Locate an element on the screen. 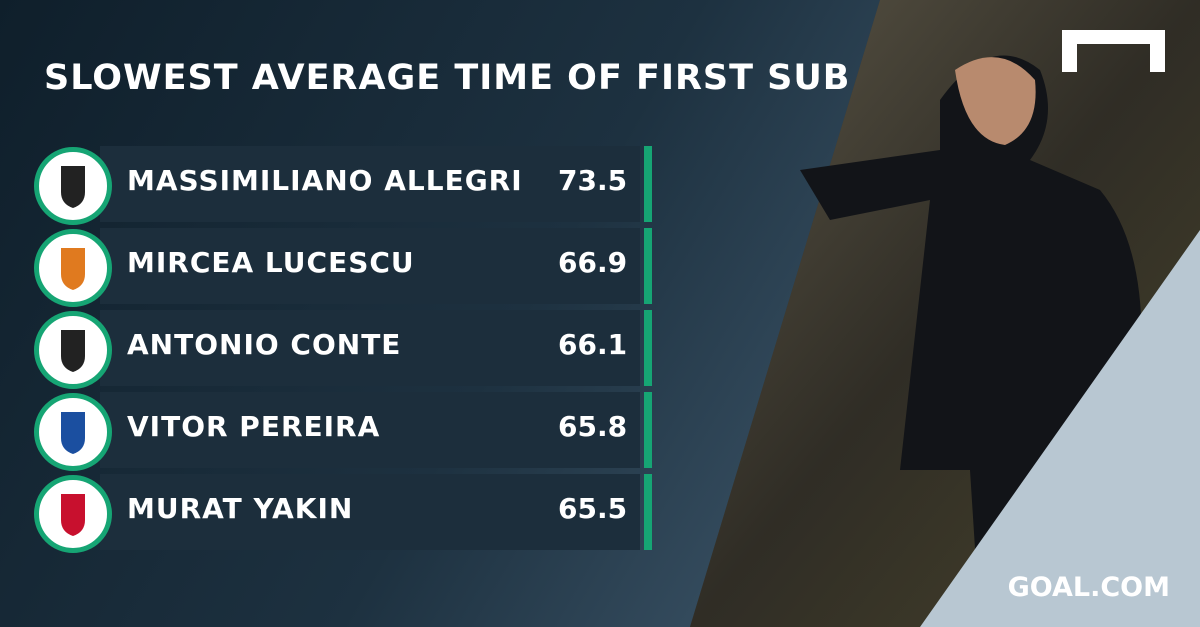 This screenshot has width=1200, height=627. sub-time: 65.5 is located at coordinates (593, 508).